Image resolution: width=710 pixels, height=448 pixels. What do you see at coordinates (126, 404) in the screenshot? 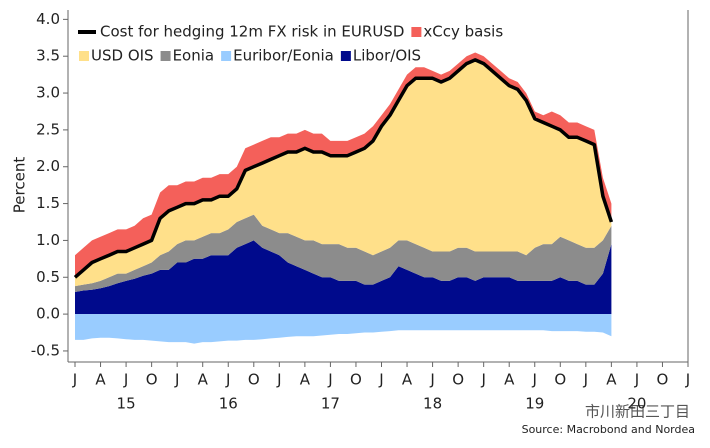
I see `year-label: 15` at bounding box center [126, 404].